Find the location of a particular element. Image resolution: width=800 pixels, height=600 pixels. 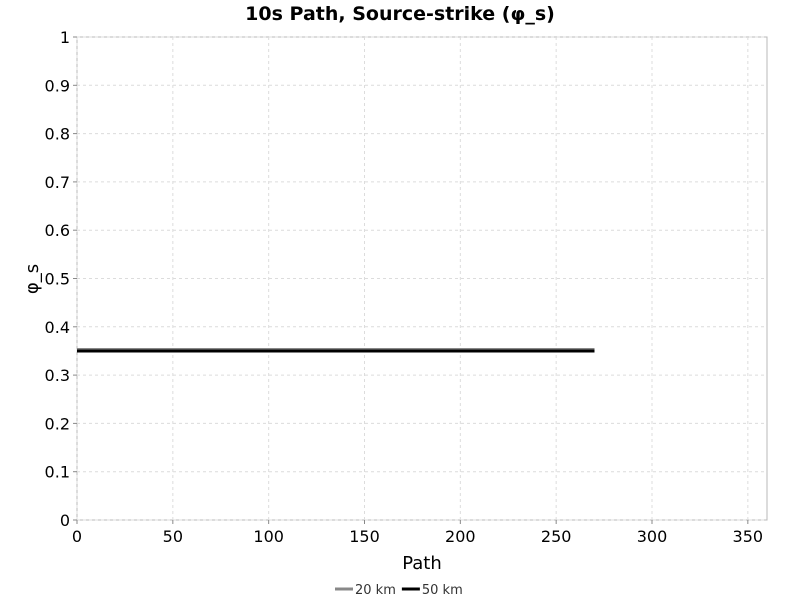

y-tick-label: 0 is located at coordinates (65, 520).